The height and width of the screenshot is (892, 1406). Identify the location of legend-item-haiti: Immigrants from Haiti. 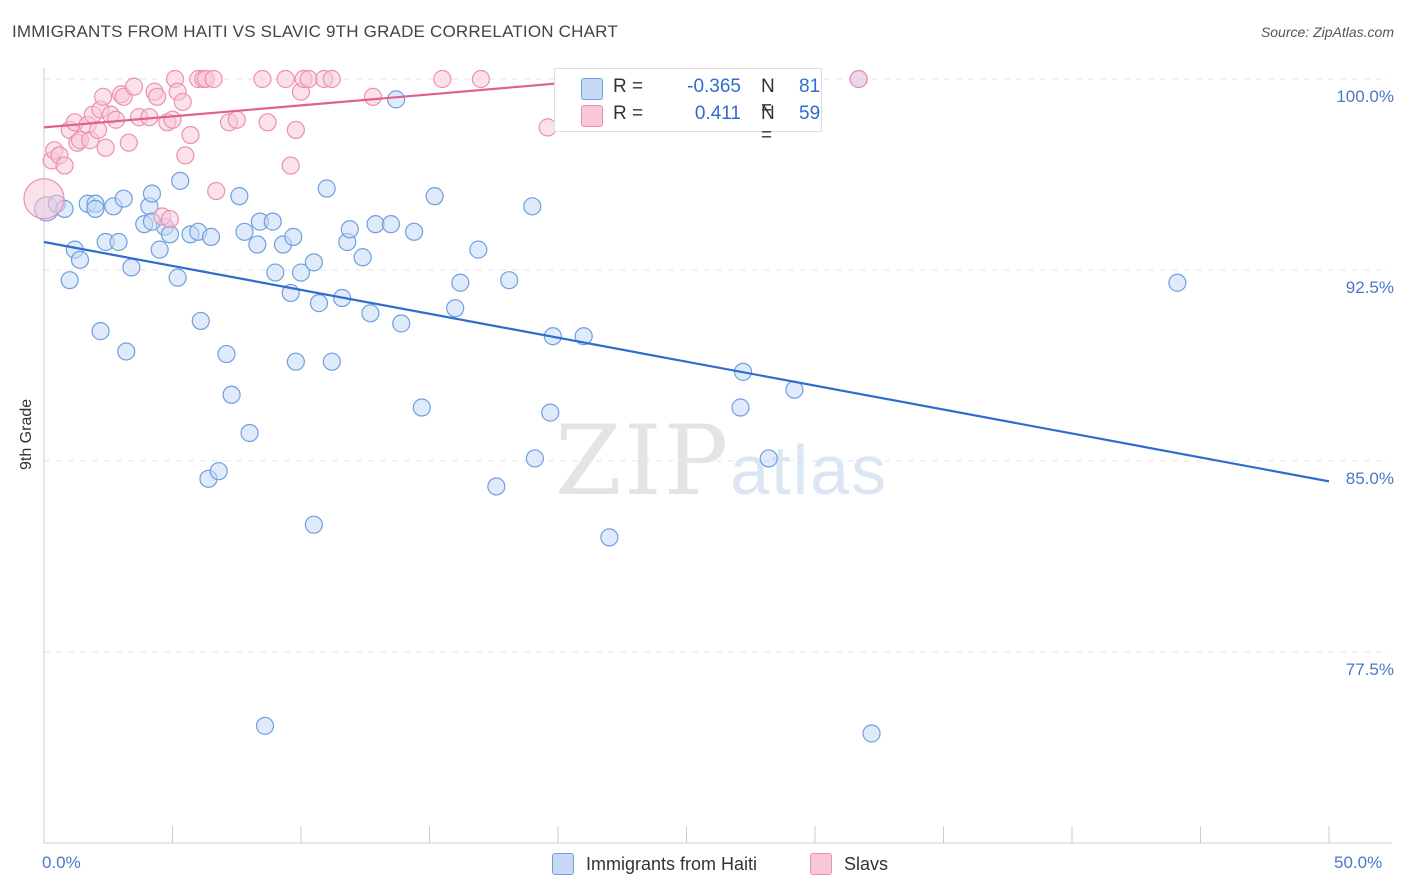
(655, 864).